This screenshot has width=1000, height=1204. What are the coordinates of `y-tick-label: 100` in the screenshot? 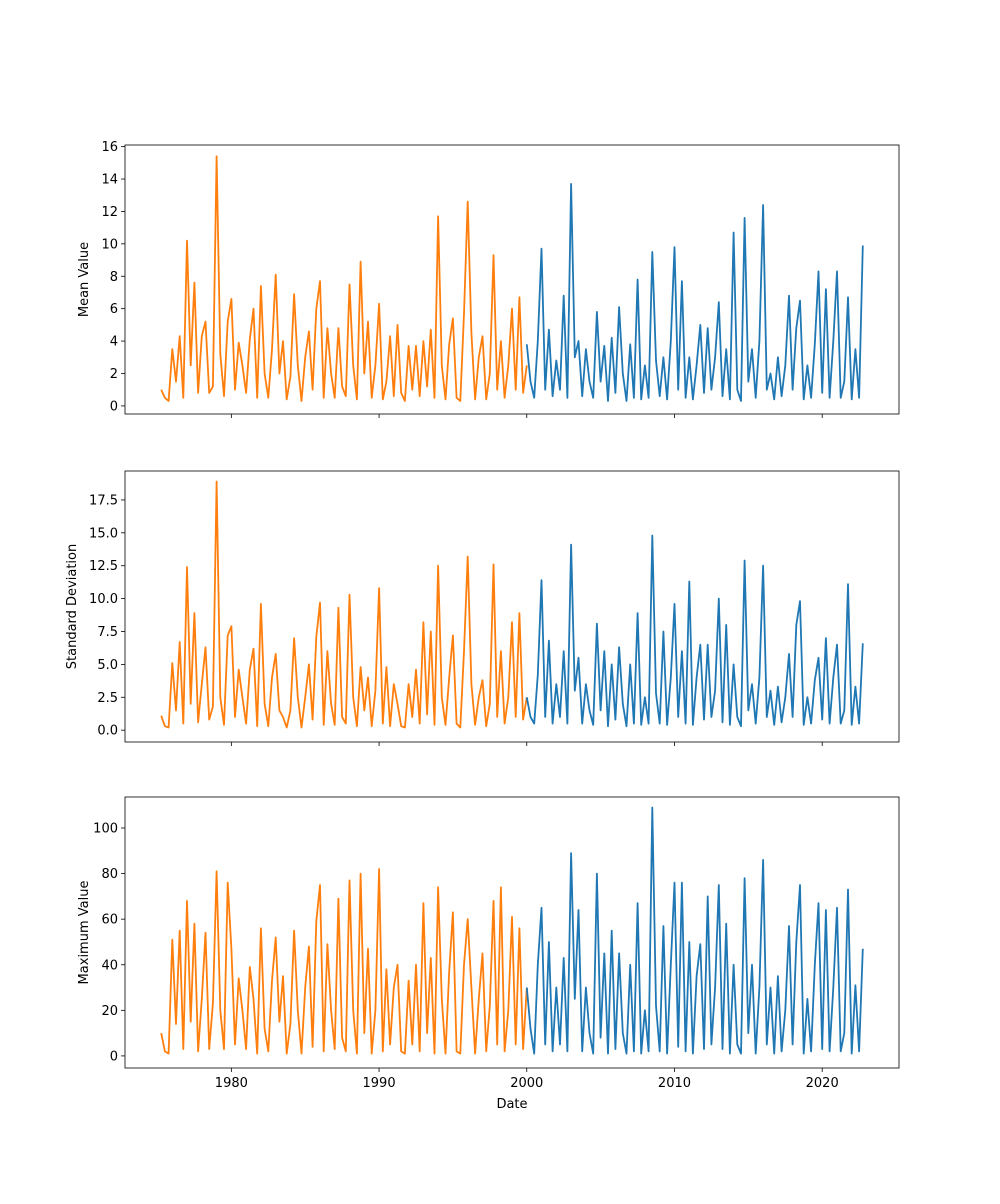 It's located at (105, 828).